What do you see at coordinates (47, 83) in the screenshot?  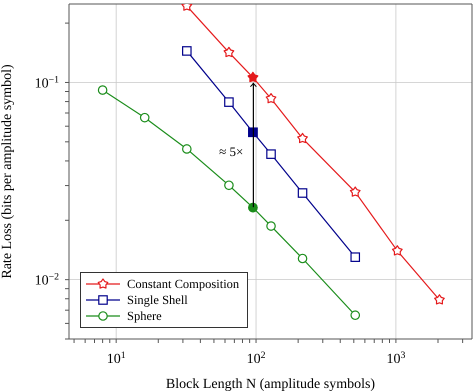 I see `y-tick-label: 10$^{−1}$` at bounding box center [47, 83].